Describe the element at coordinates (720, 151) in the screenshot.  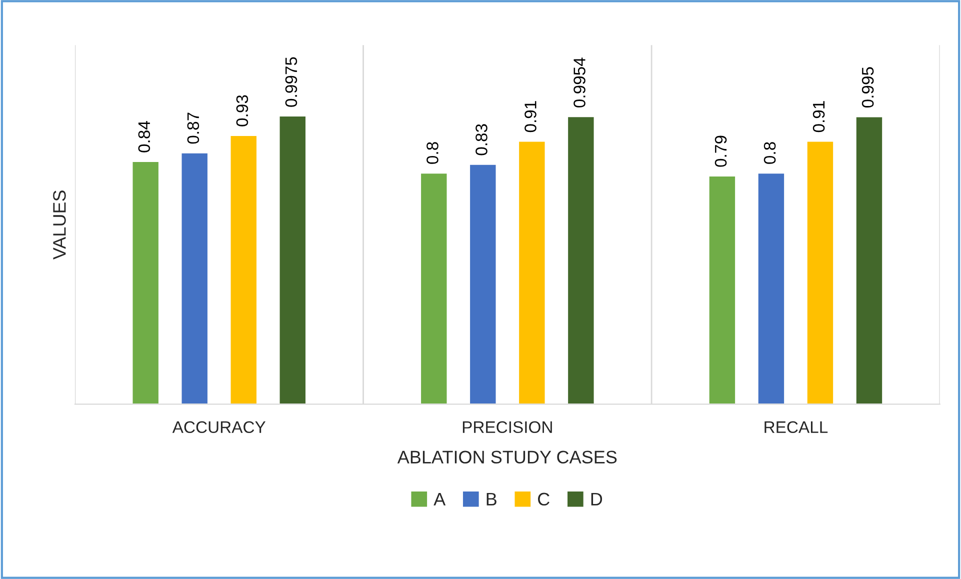
I see `data-label: 0.79` at that location.